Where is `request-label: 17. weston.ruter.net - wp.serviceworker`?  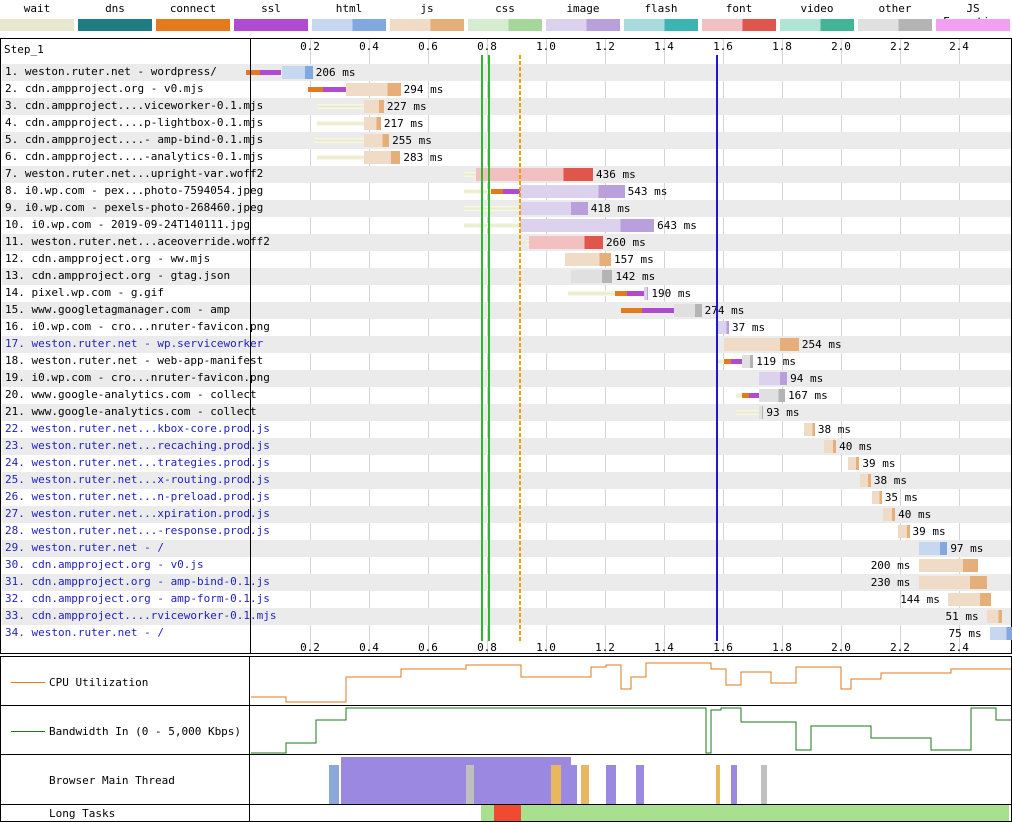
request-label: 17. weston.ruter.net - wp.serviceworker is located at coordinates (134, 343).